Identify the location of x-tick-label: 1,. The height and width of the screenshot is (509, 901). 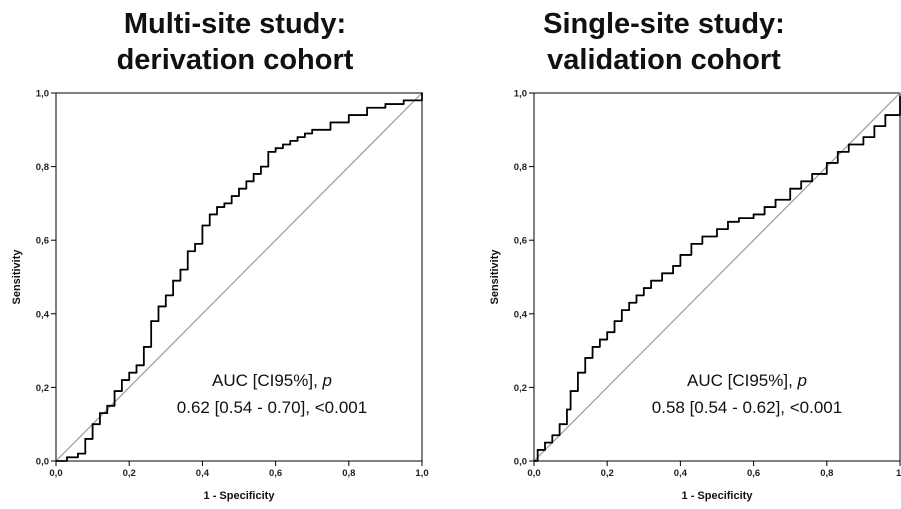
(898, 473).